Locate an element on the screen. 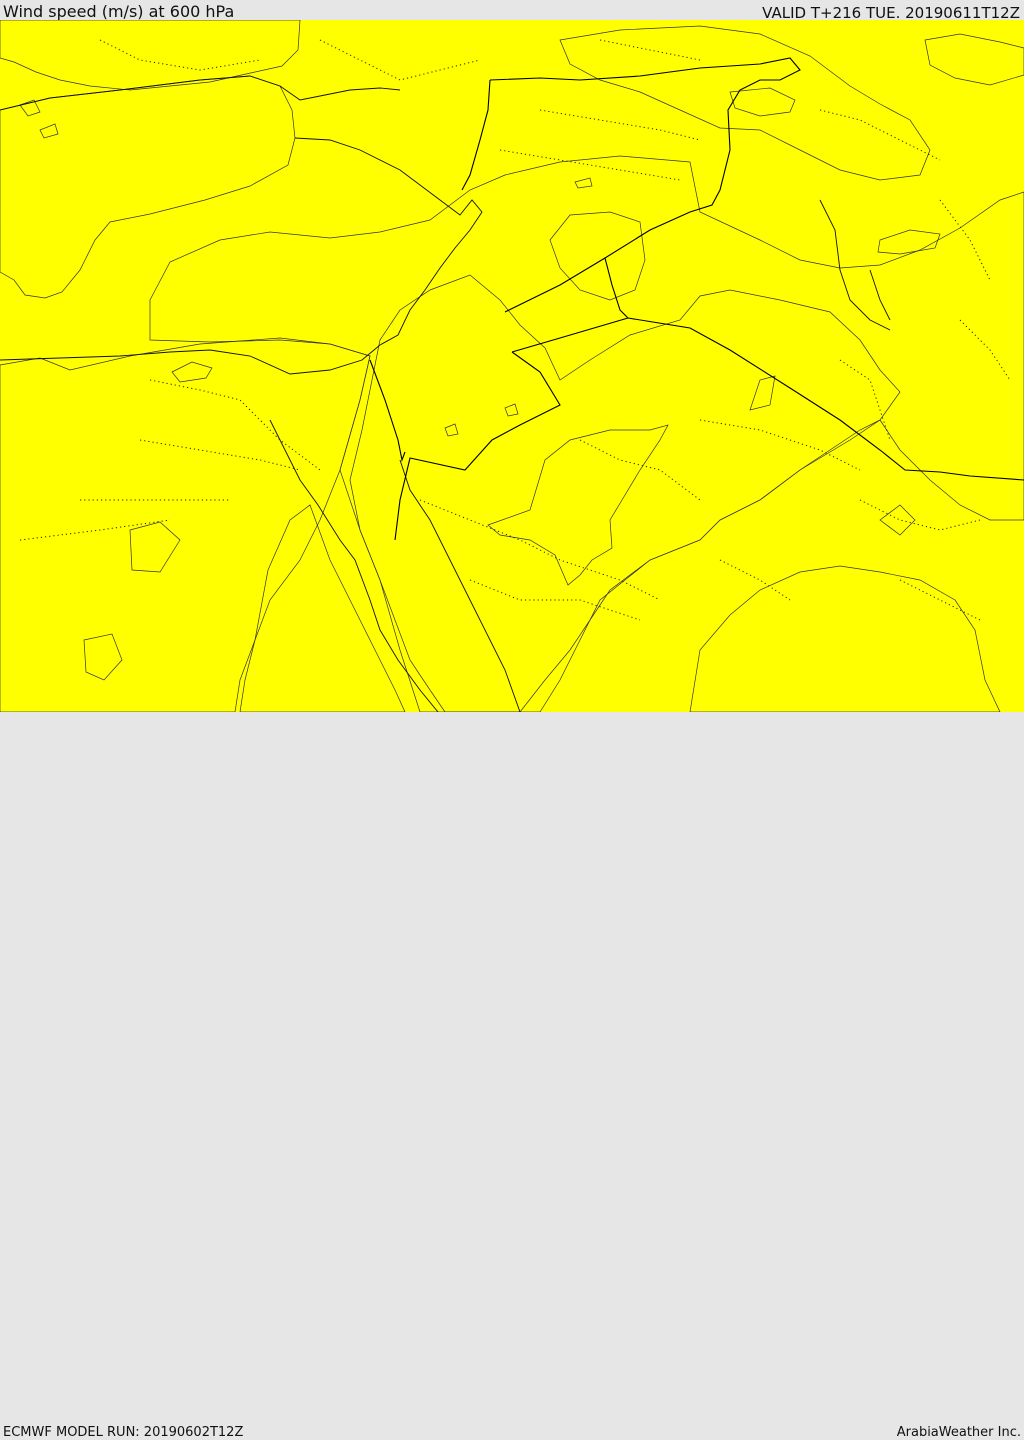 This screenshot has height=1440, width=1024. wind-band-light-south is located at coordinates (845, 638).